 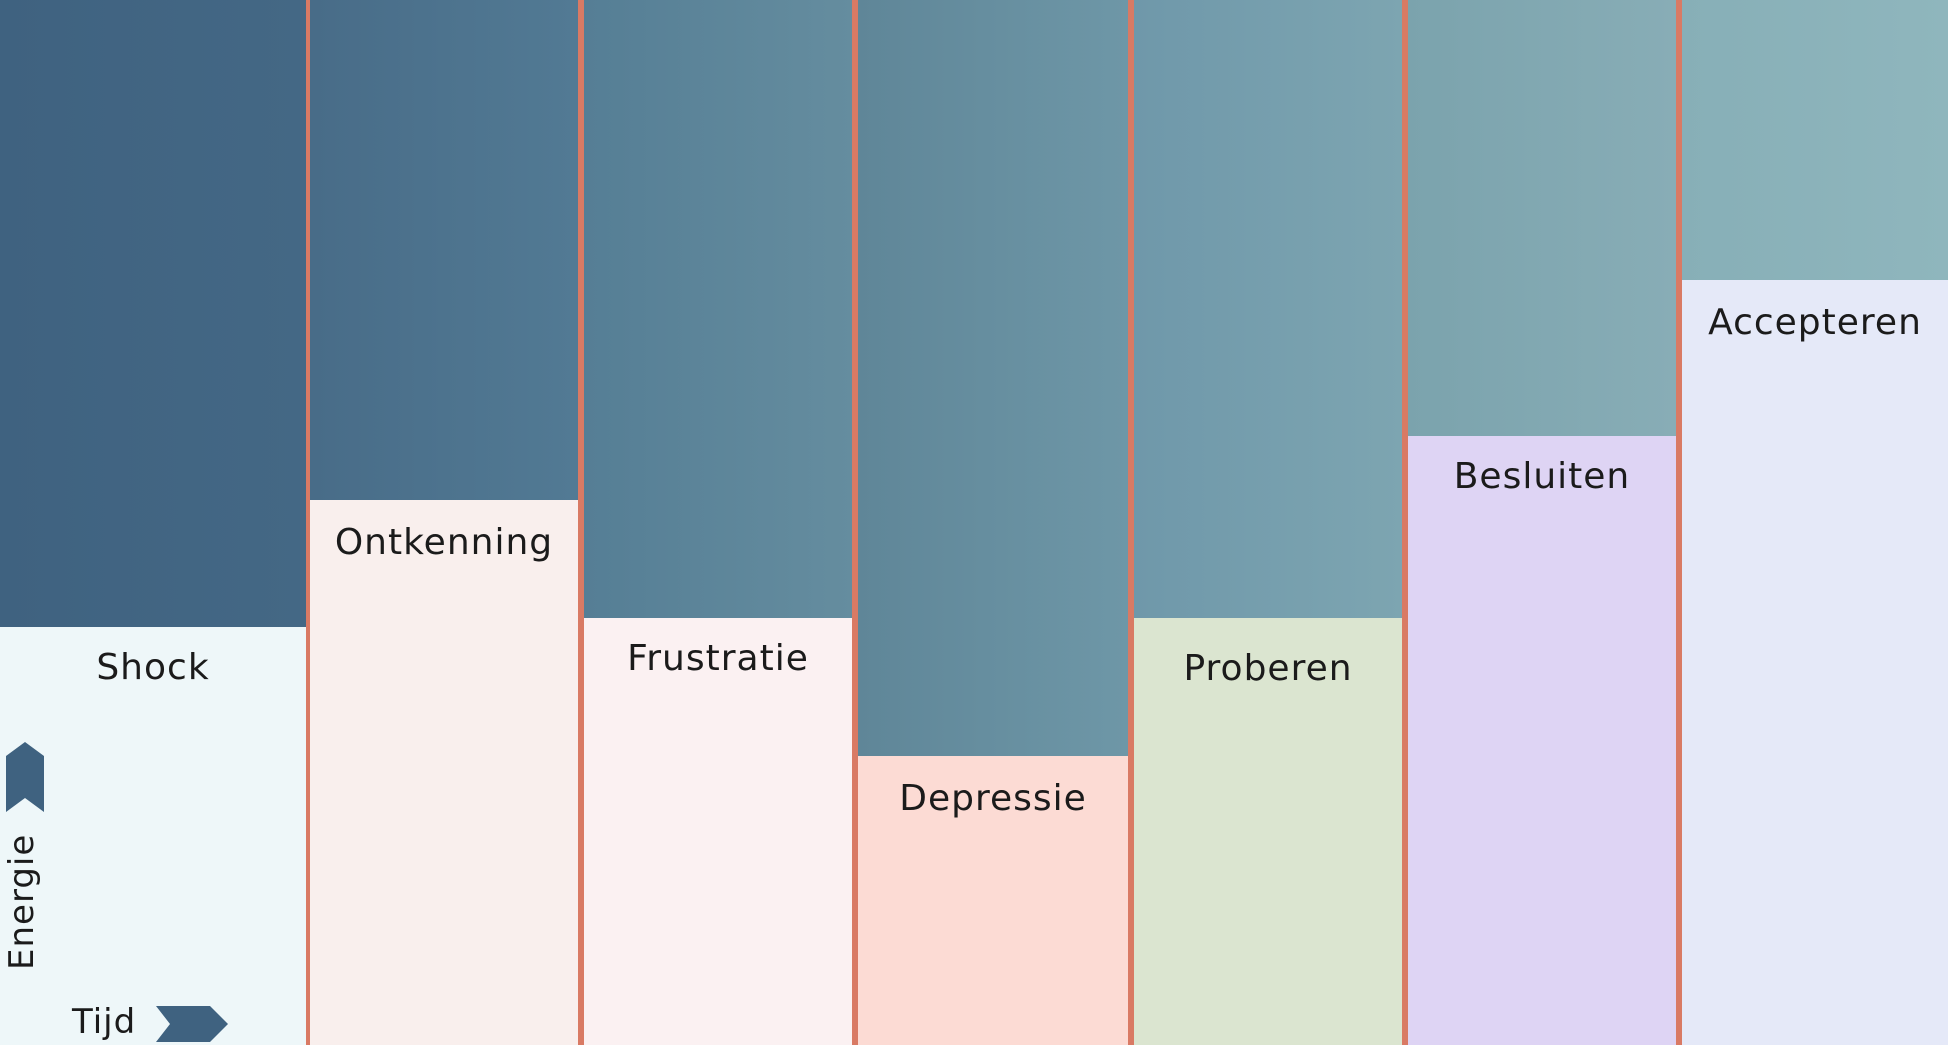 I want to click on stage-column-accepteren: Accepteren, so click(x=1815, y=522).